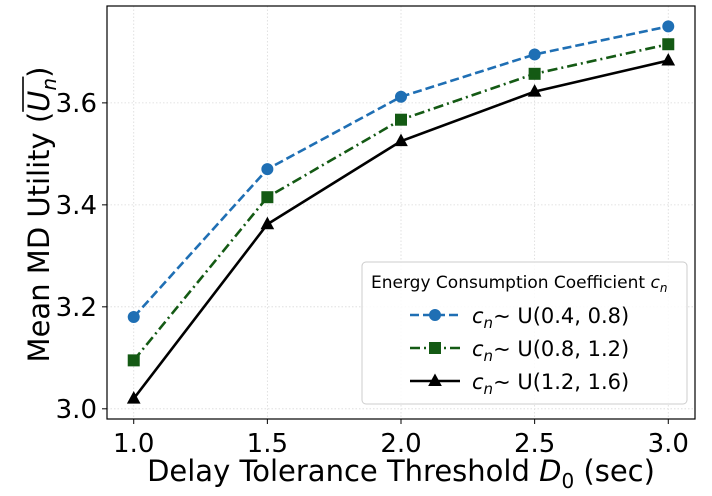  I want to click on y-axis-title-group: Mean MD Utility (Un), so click(41, 215).